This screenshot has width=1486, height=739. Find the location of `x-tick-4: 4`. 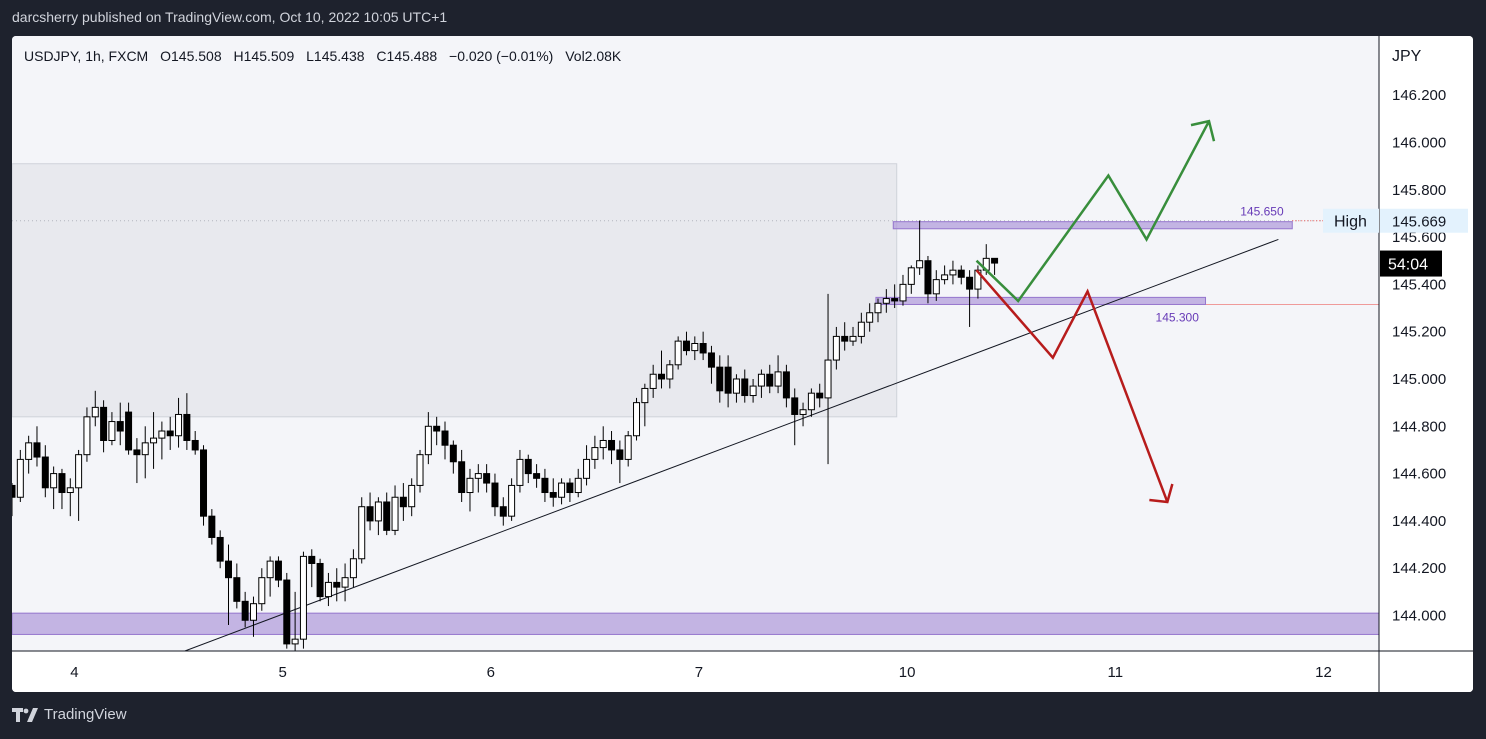

x-tick-4: 4 is located at coordinates (74, 672).